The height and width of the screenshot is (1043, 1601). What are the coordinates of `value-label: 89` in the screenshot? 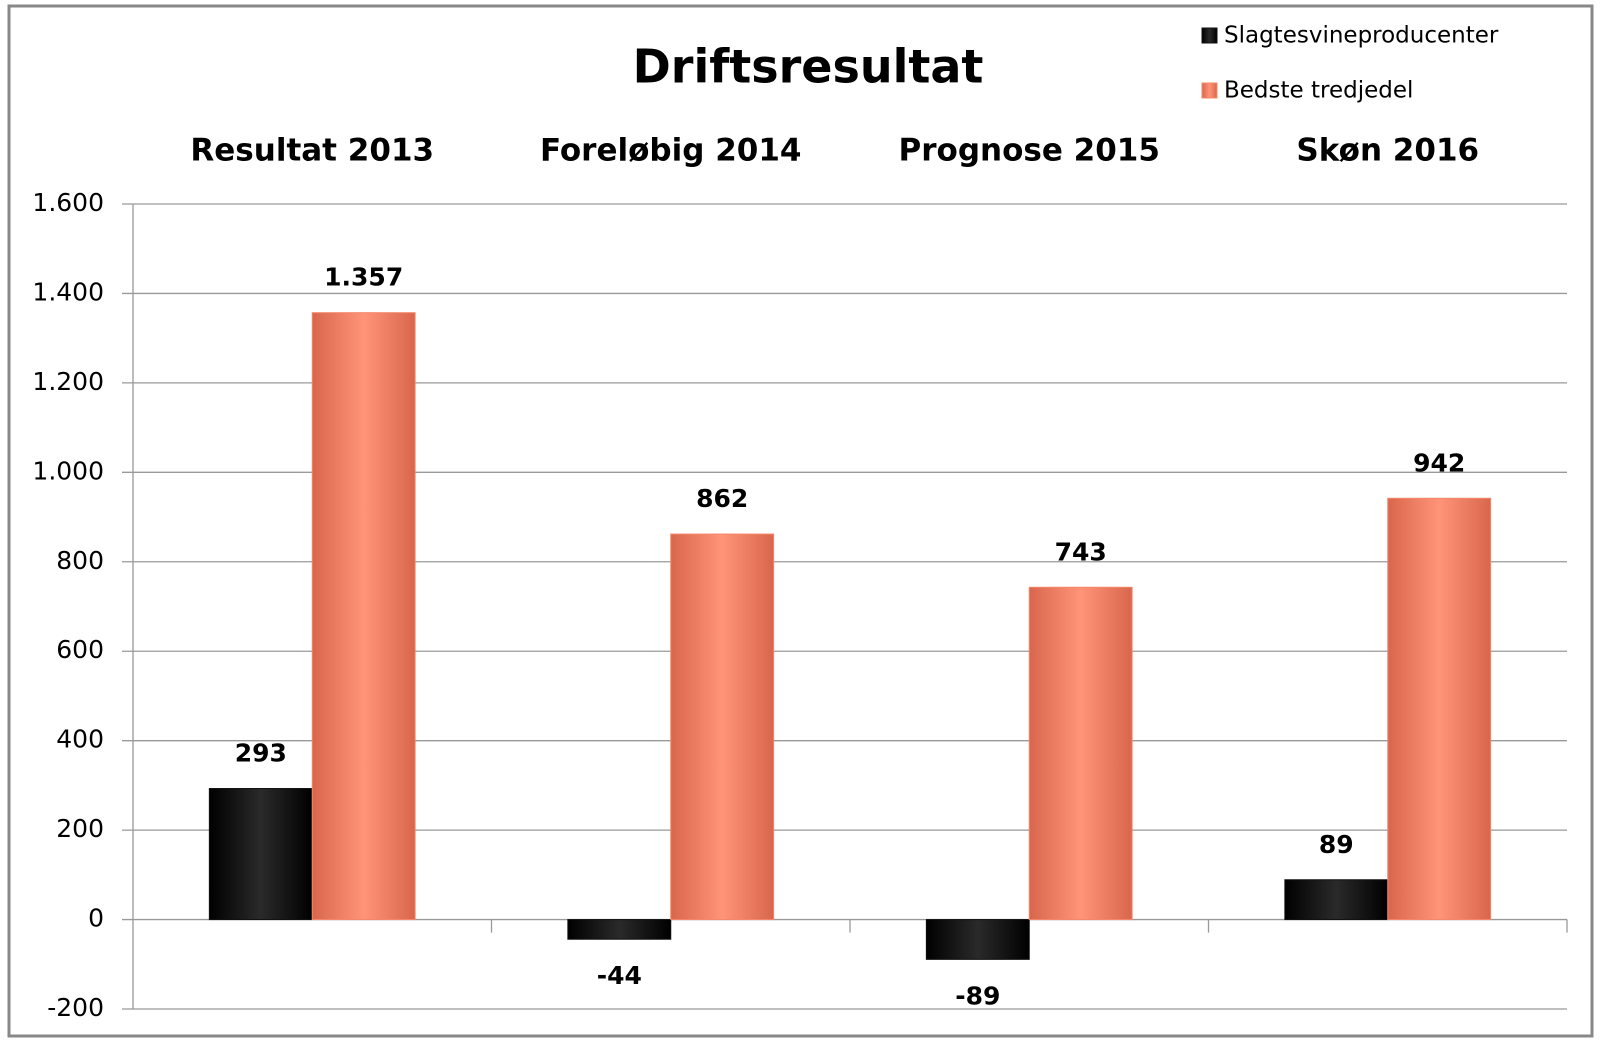 It's located at (1336, 844).